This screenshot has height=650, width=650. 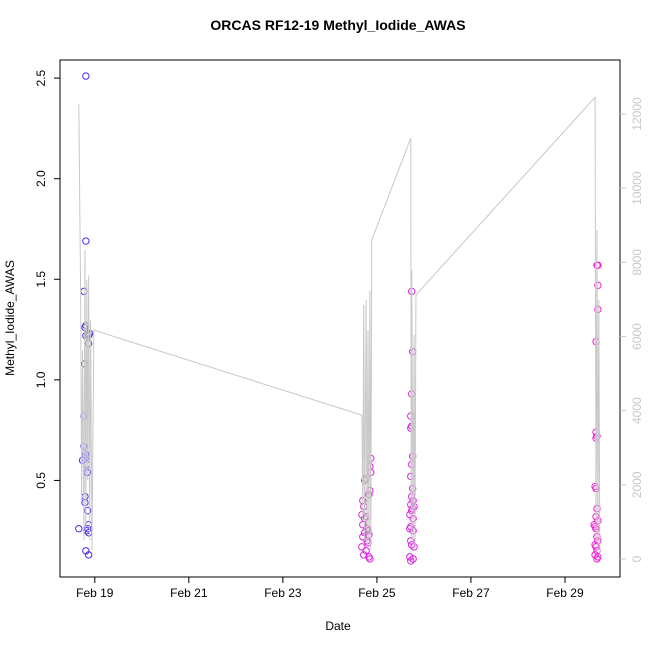 I want to click on x-tick-label: Feb 25, so click(x=377, y=593).